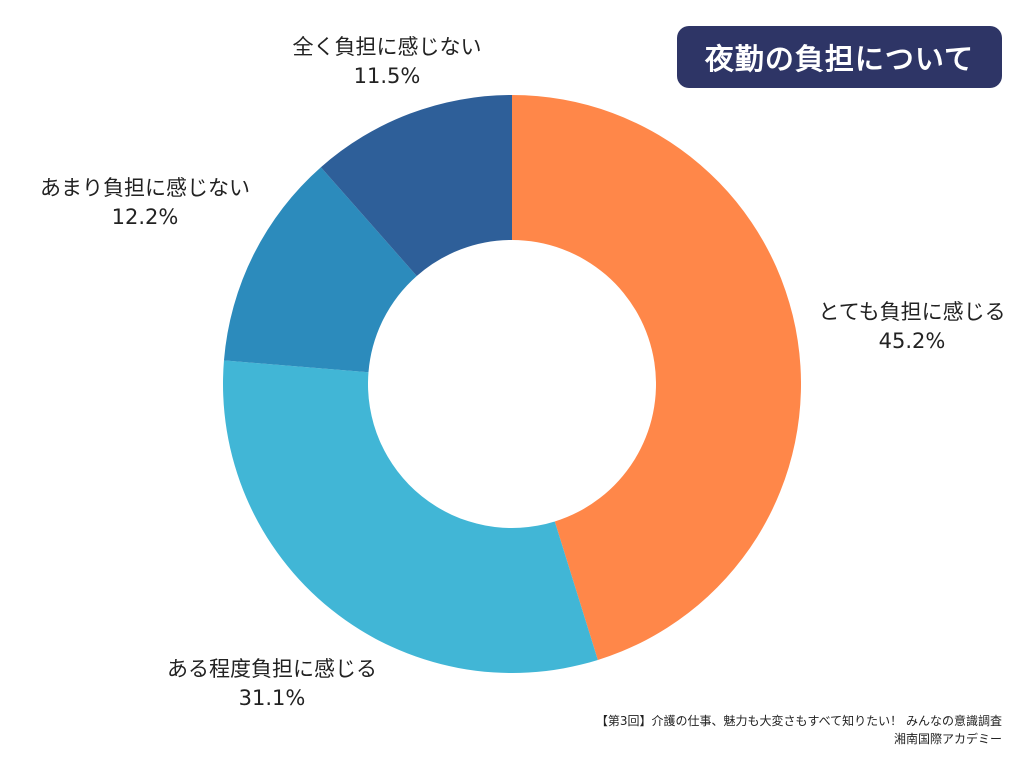  I want to click on slice-value-label: 11.5%, so click(387, 76).